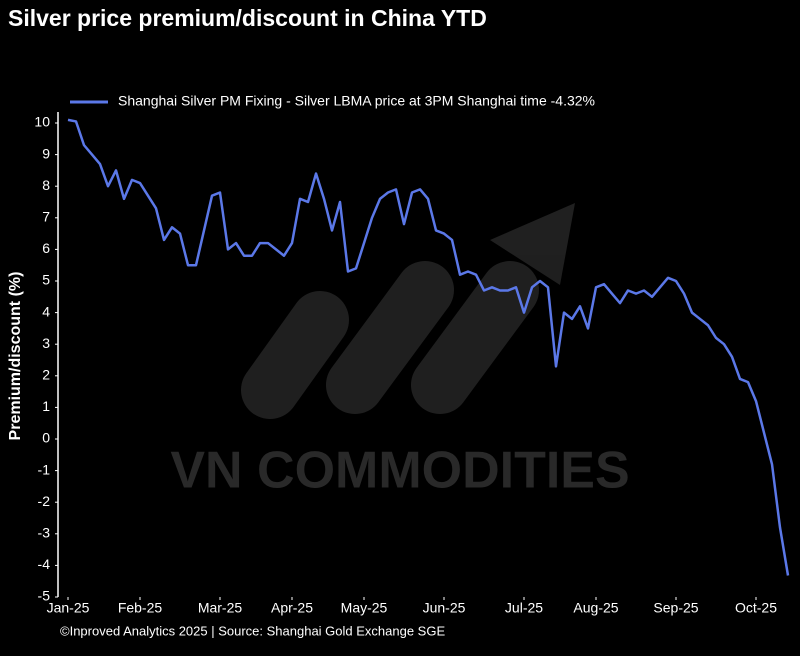 The width and height of the screenshot is (800, 656). What do you see at coordinates (46, 438) in the screenshot?
I see `y-tick-label: 0` at bounding box center [46, 438].